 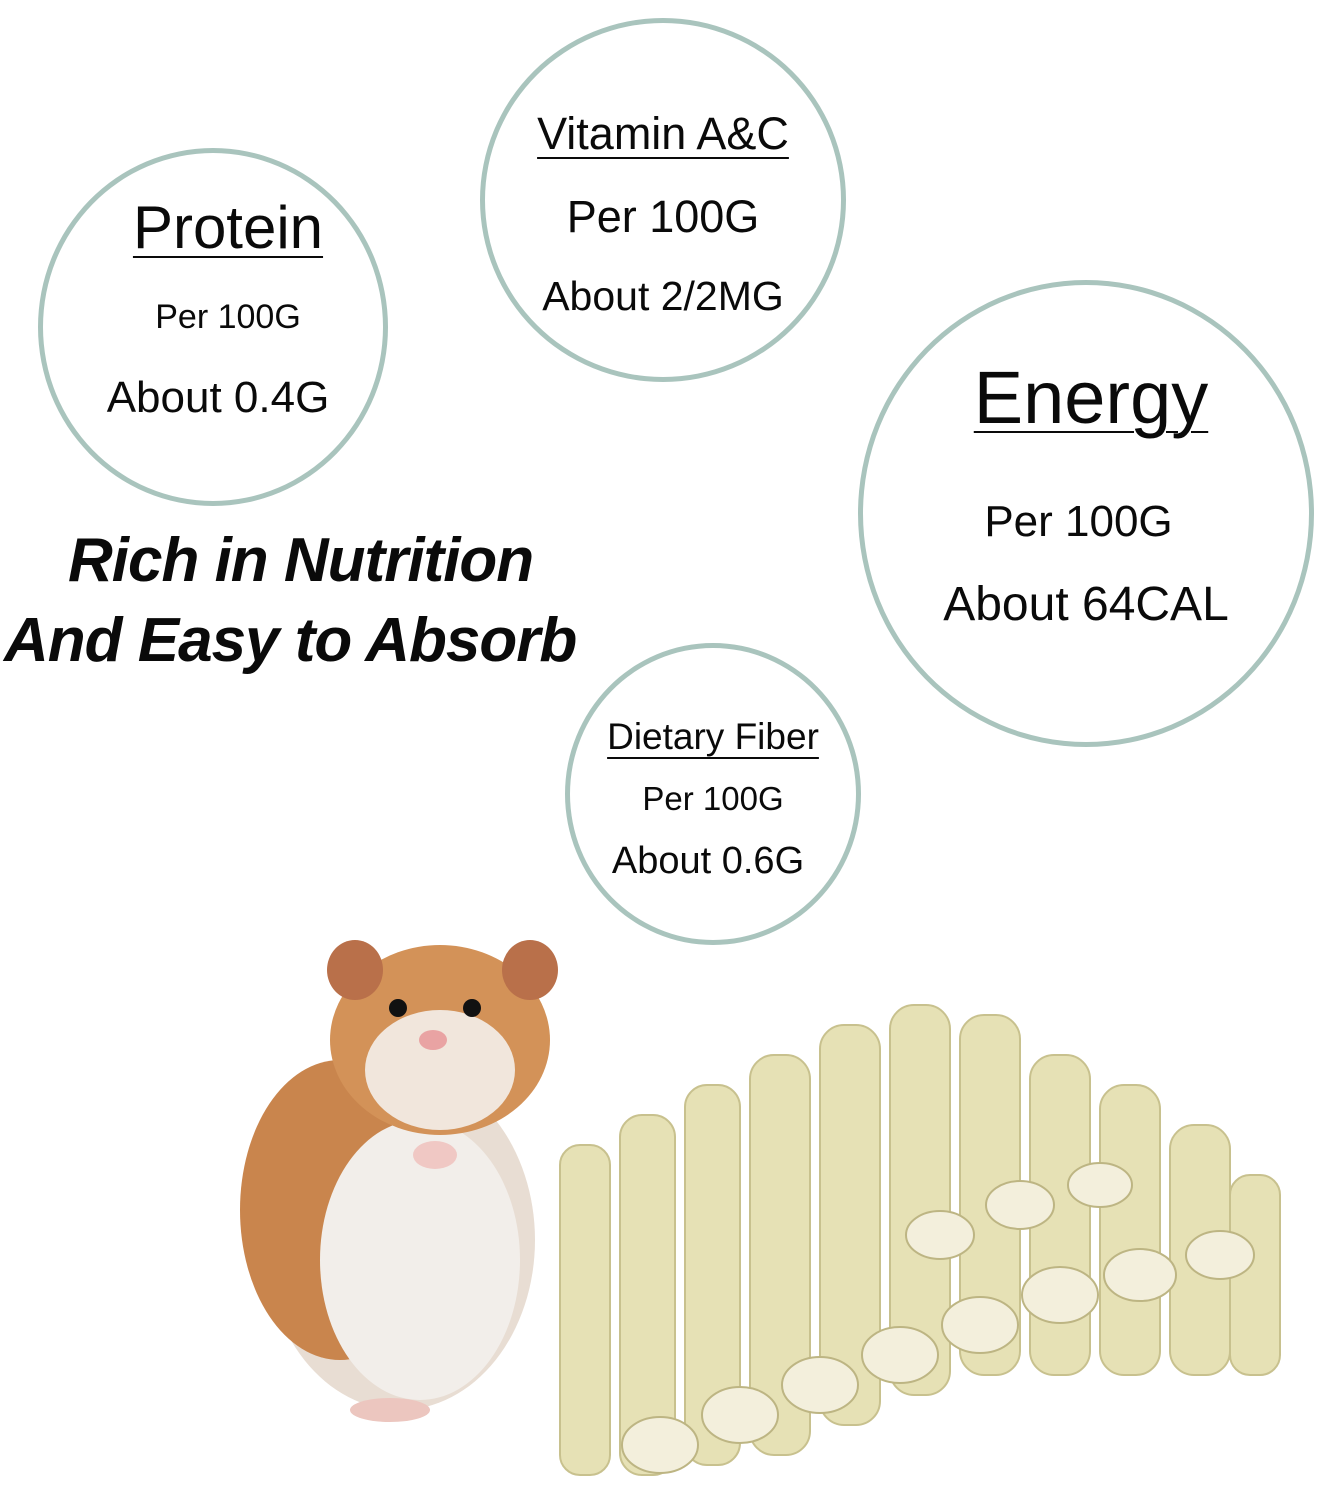 What do you see at coordinates (390, 1410) in the screenshot?
I see `hamster-foot` at bounding box center [390, 1410].